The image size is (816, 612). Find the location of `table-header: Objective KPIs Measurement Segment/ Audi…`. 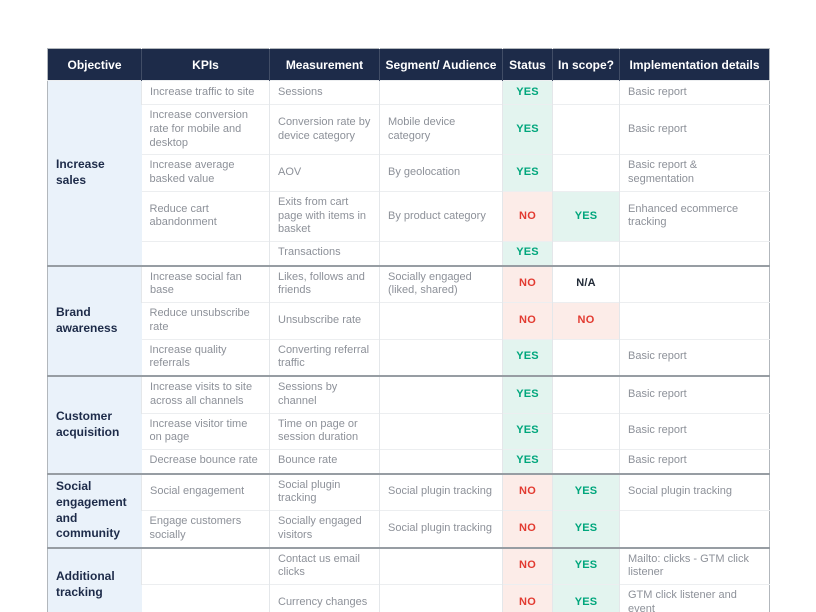

table-header: Objective KPIs Measurement Segment/ Audi… is located at coordinates (408, 64).